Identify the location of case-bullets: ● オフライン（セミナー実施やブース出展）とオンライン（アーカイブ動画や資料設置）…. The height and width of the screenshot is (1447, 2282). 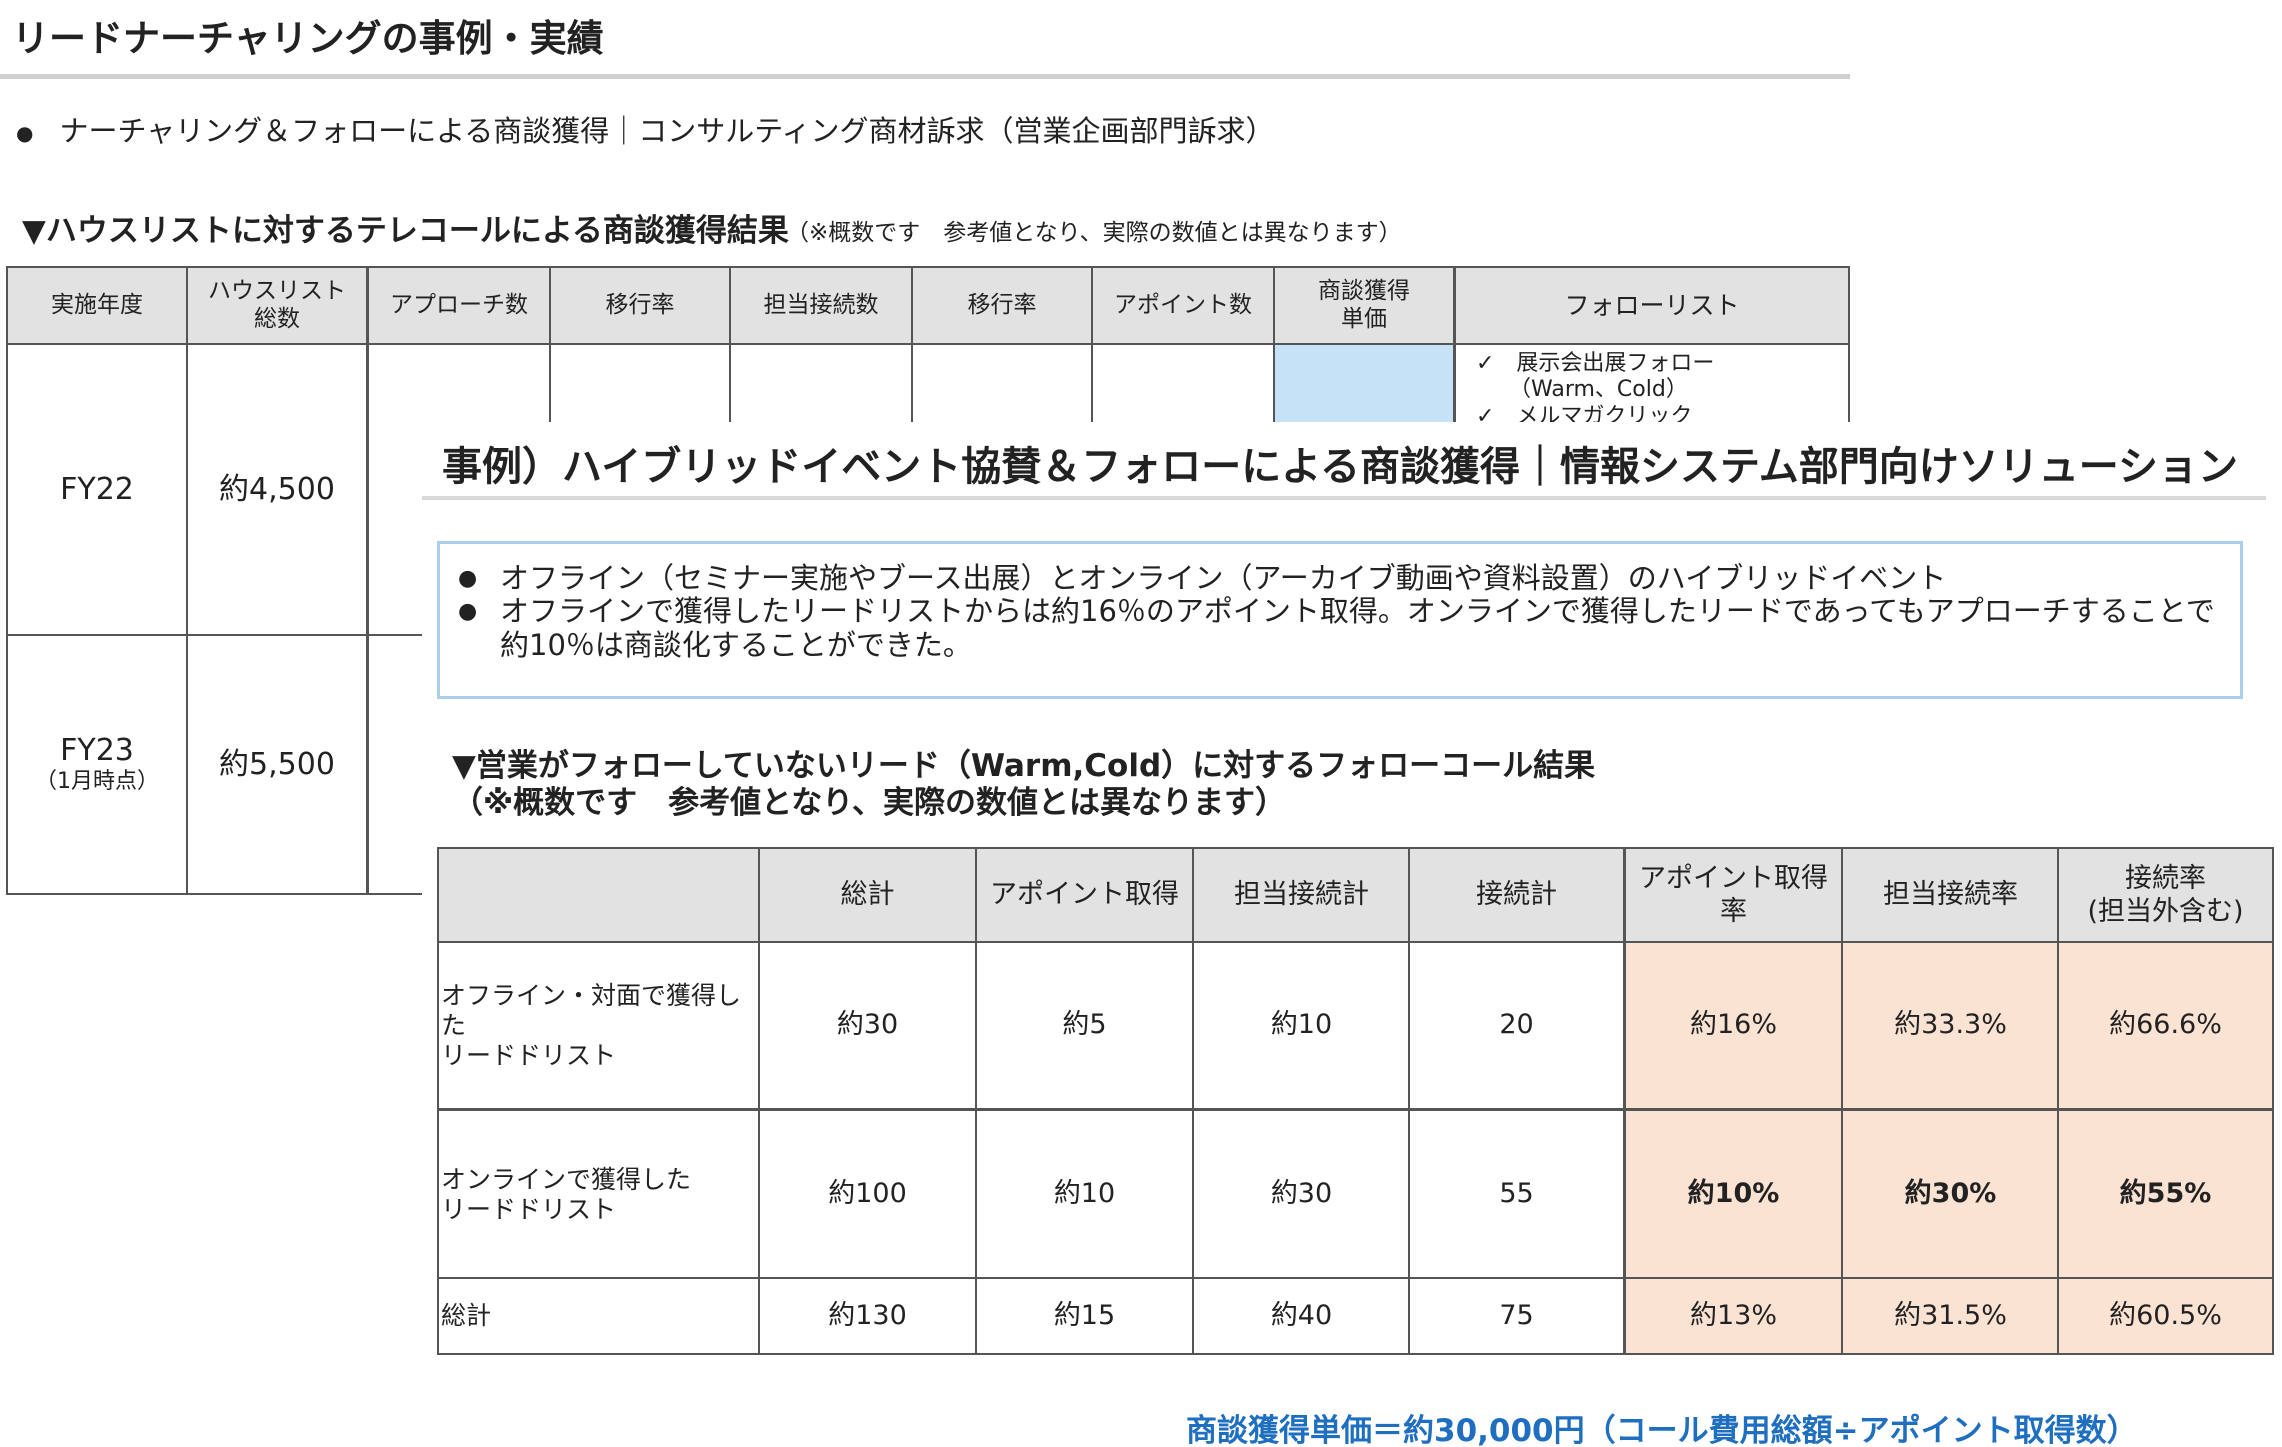
(1338, 611).